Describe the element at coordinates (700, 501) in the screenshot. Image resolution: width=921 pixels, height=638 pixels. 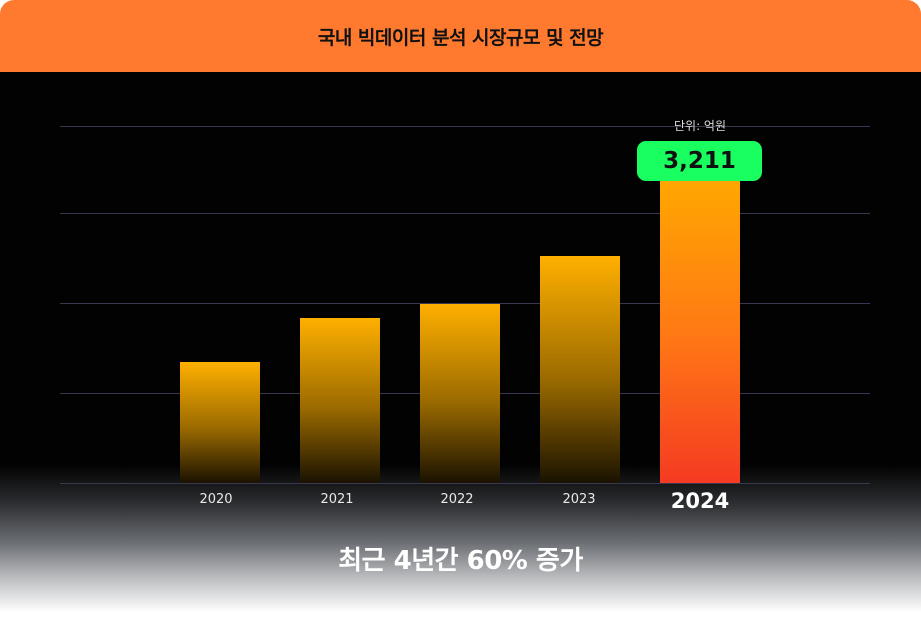
I see `x-tick-label-highlight: 2024` at that location.